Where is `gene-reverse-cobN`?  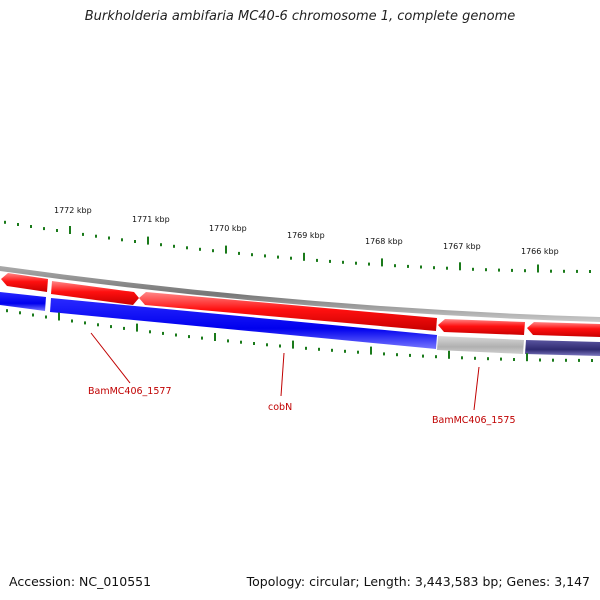
gene-reverse-cobN is located at coordinates (243, 323).